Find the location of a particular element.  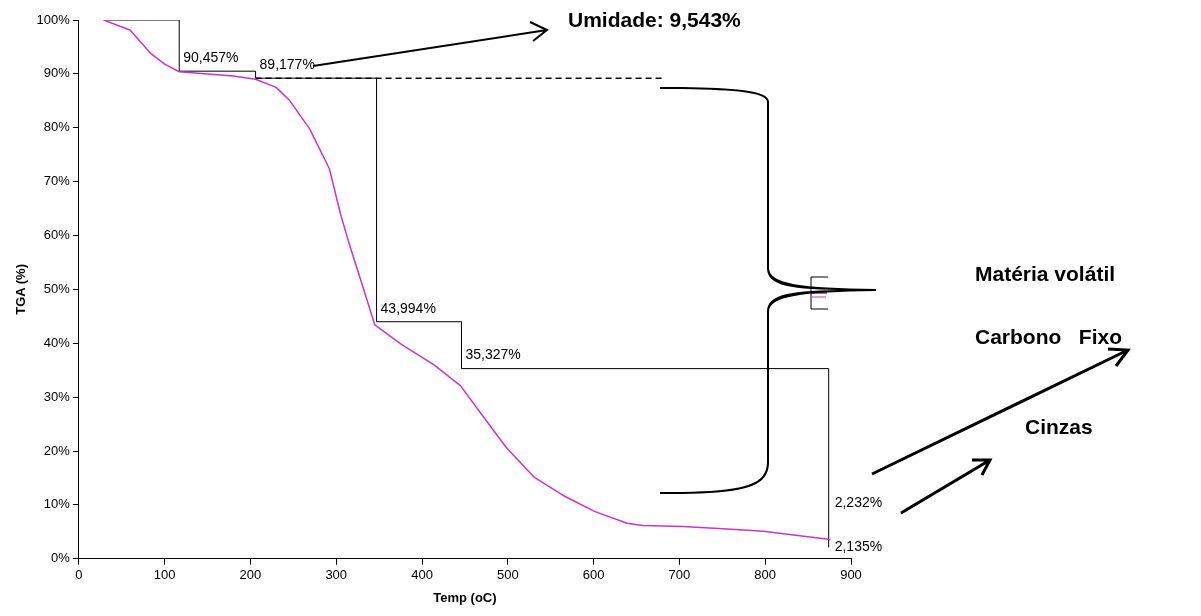

y-tick-label: 40% is located at coordinates (57, 342).